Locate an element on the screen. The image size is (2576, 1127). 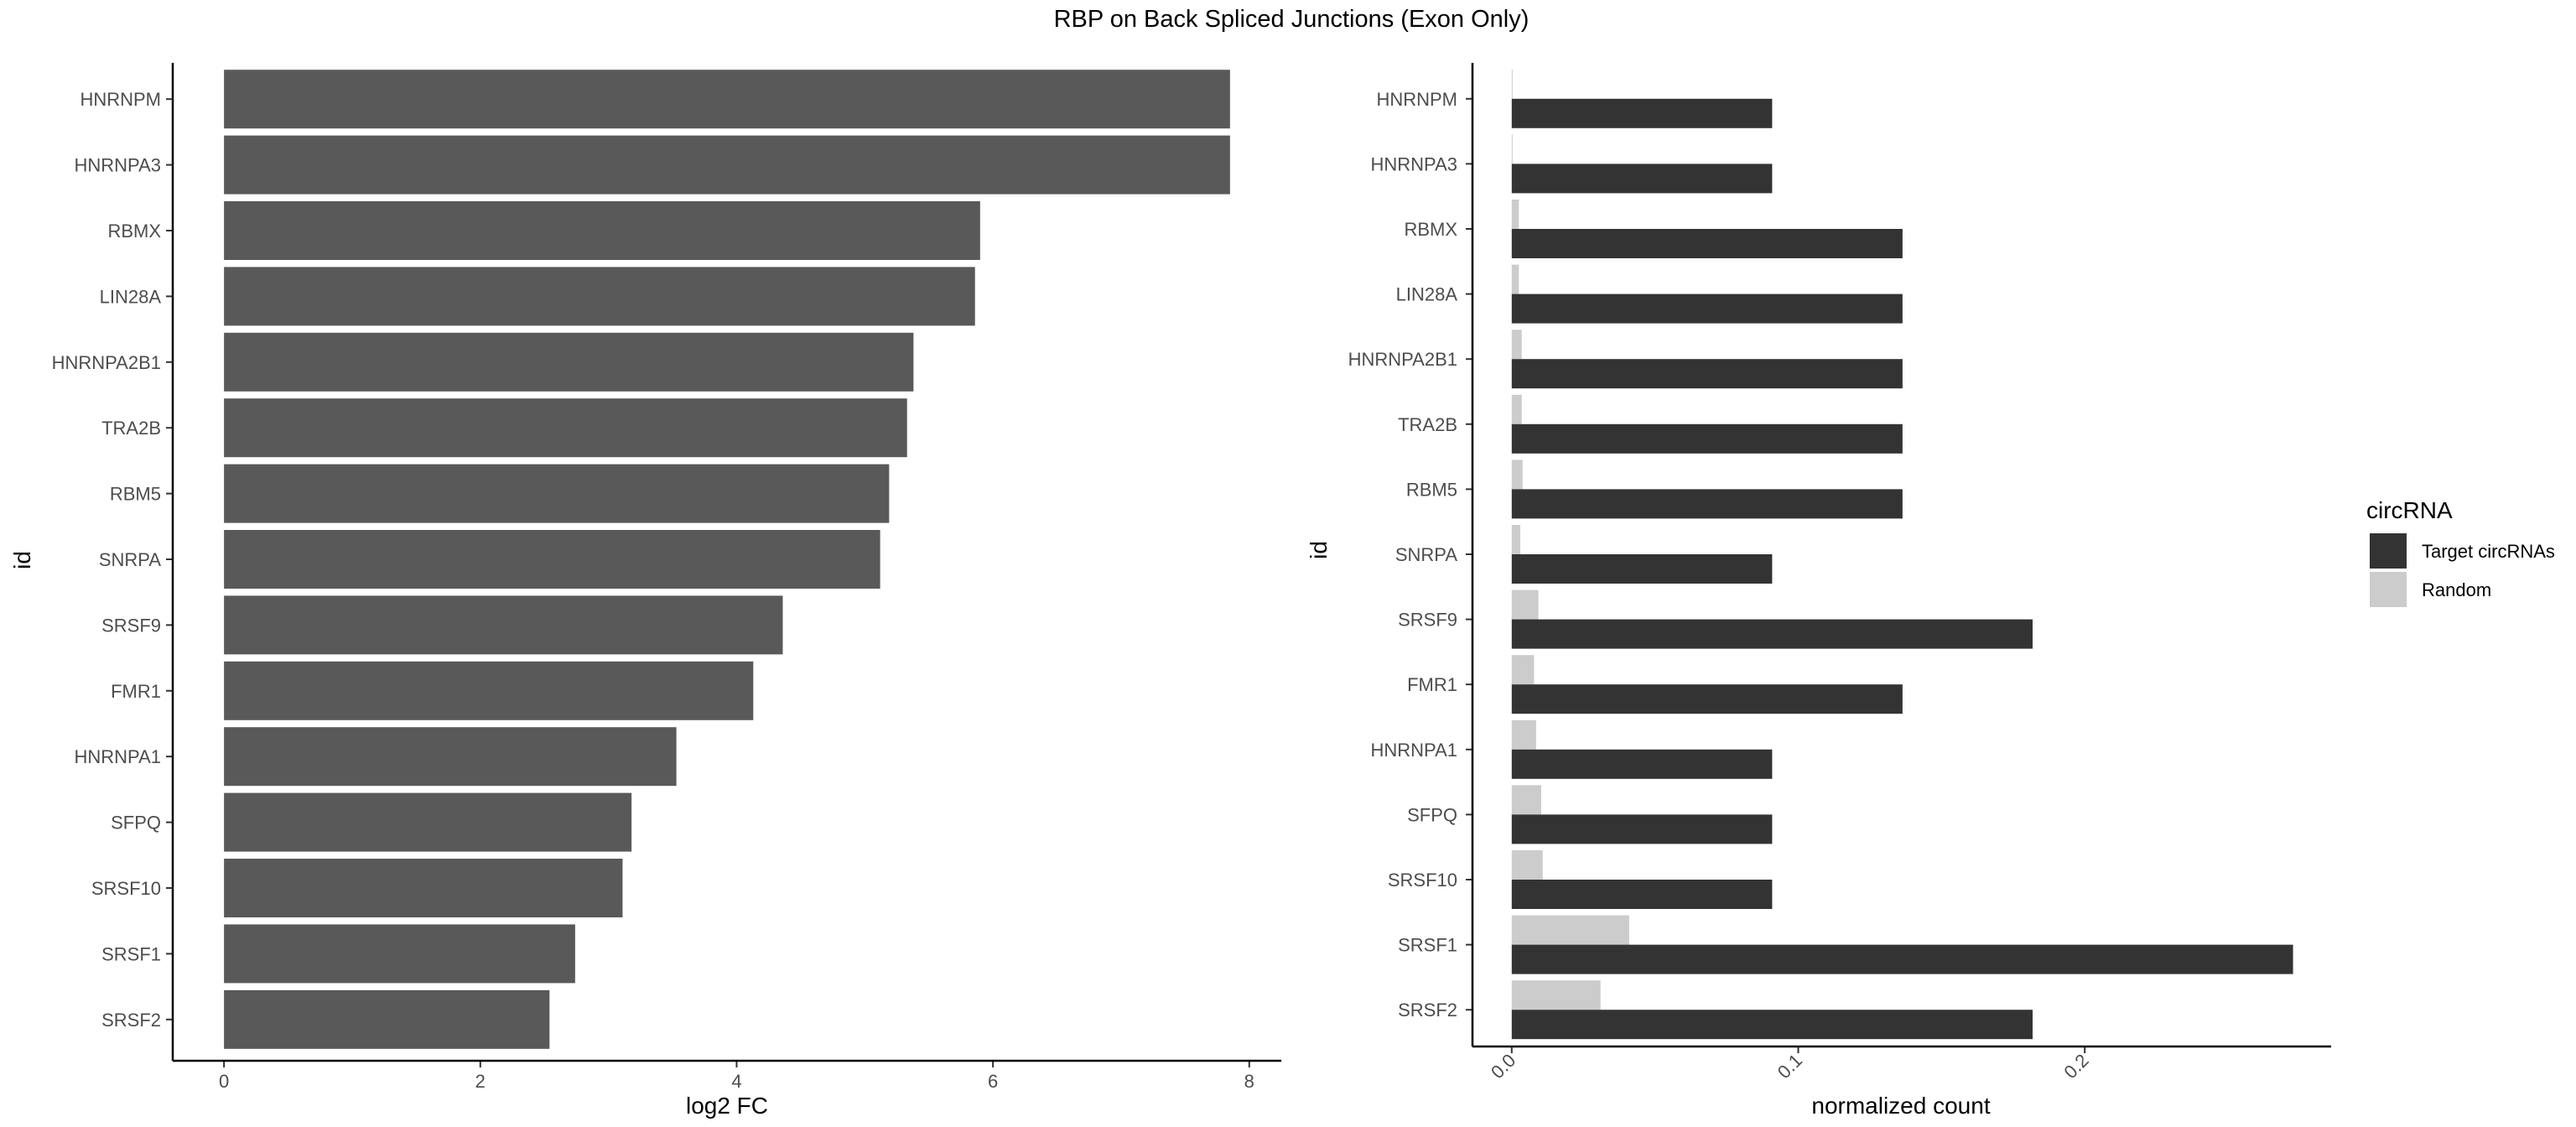
bar-rbmx is located at coordinates (602, 230).